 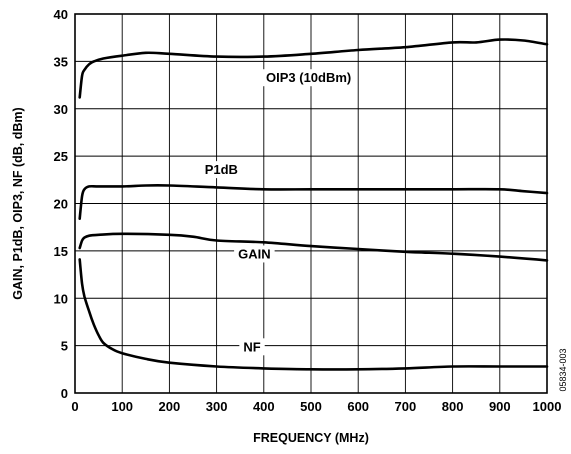 I want to click on y-tick-label: 30, so click(x=61, y=109).